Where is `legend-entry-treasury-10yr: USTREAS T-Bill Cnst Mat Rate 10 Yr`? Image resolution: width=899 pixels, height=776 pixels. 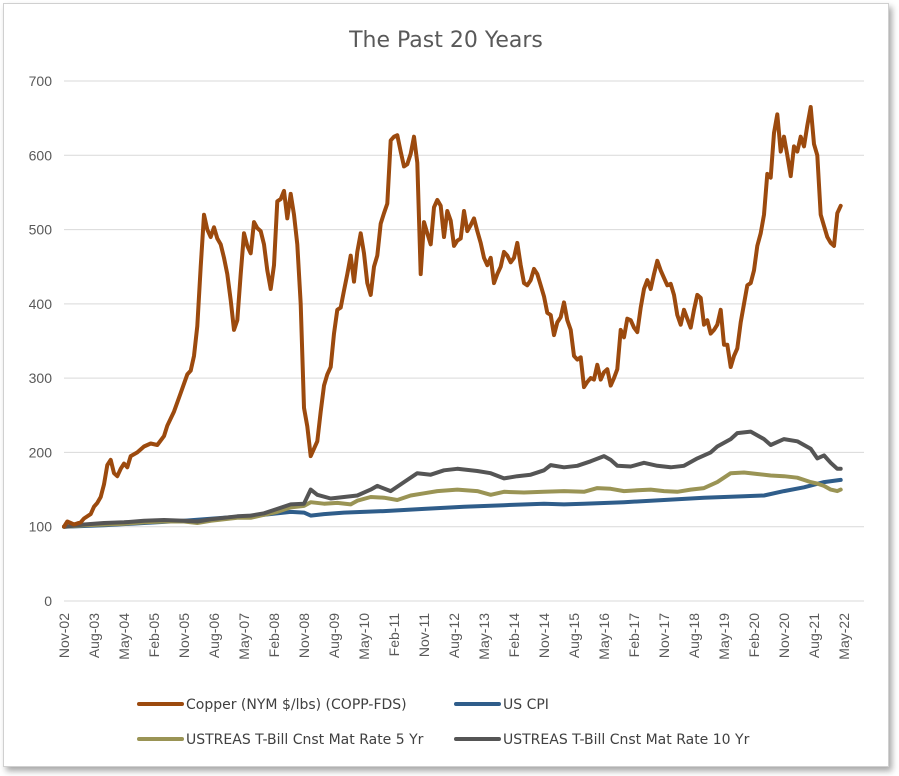 legend-entry-treasury-10yr: USTREAS T-Bill Cnst Mat Rate 10 Yr is located at coordinates (602, 740).